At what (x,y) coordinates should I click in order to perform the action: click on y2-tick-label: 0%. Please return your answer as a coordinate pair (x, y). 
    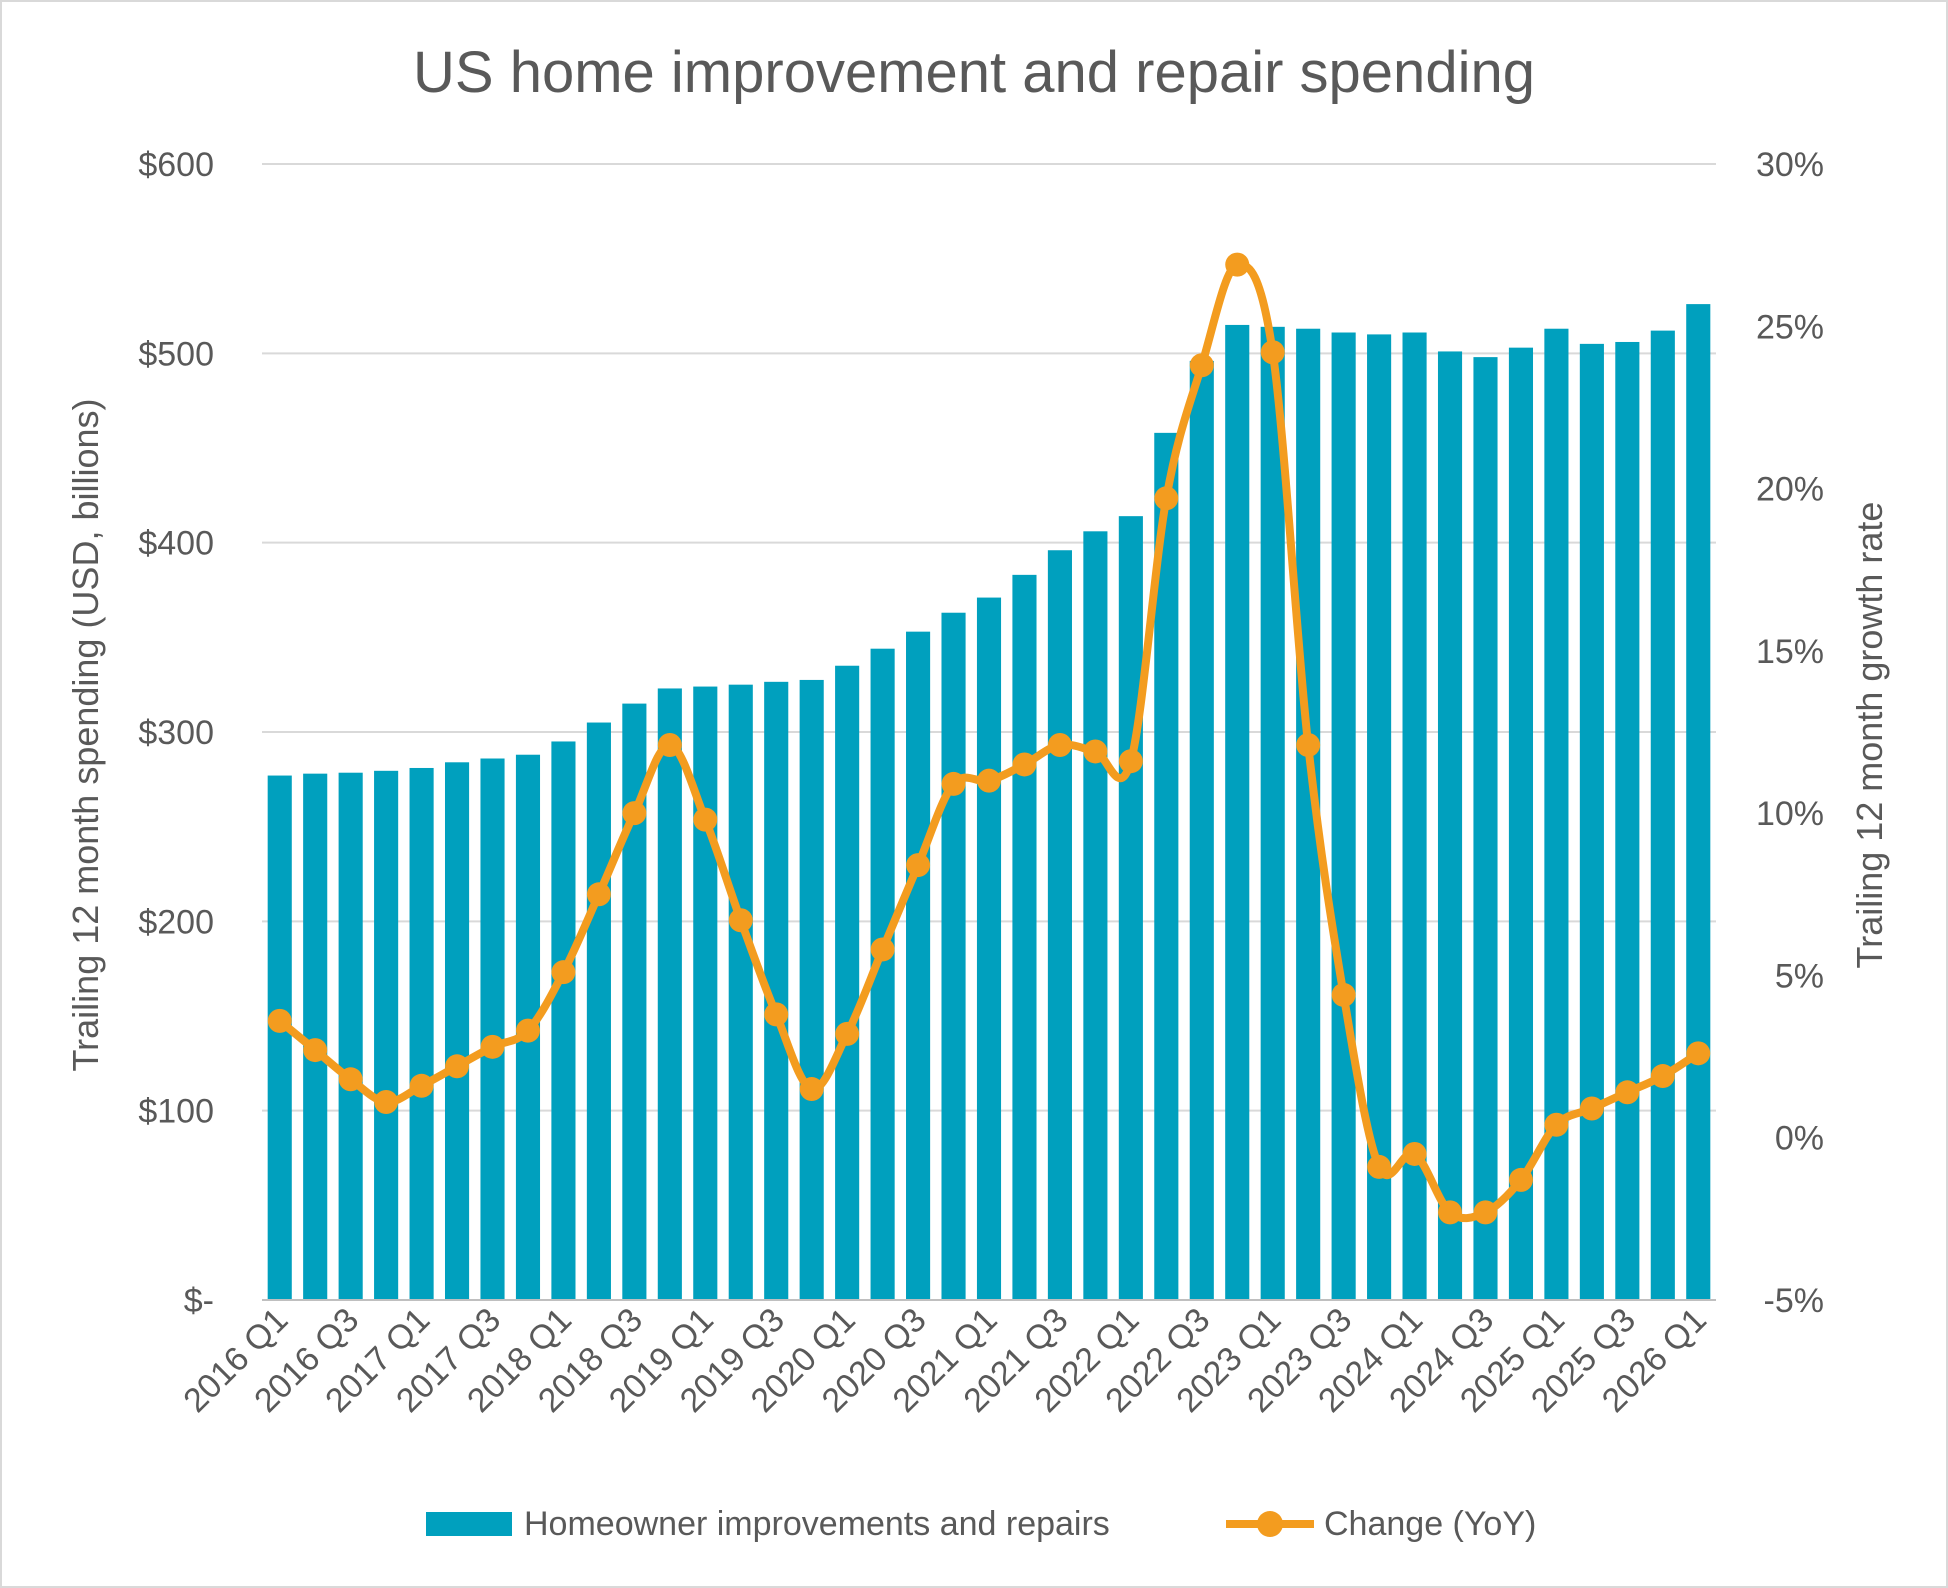
    Looking at the image, I should click on (1799, 1139).